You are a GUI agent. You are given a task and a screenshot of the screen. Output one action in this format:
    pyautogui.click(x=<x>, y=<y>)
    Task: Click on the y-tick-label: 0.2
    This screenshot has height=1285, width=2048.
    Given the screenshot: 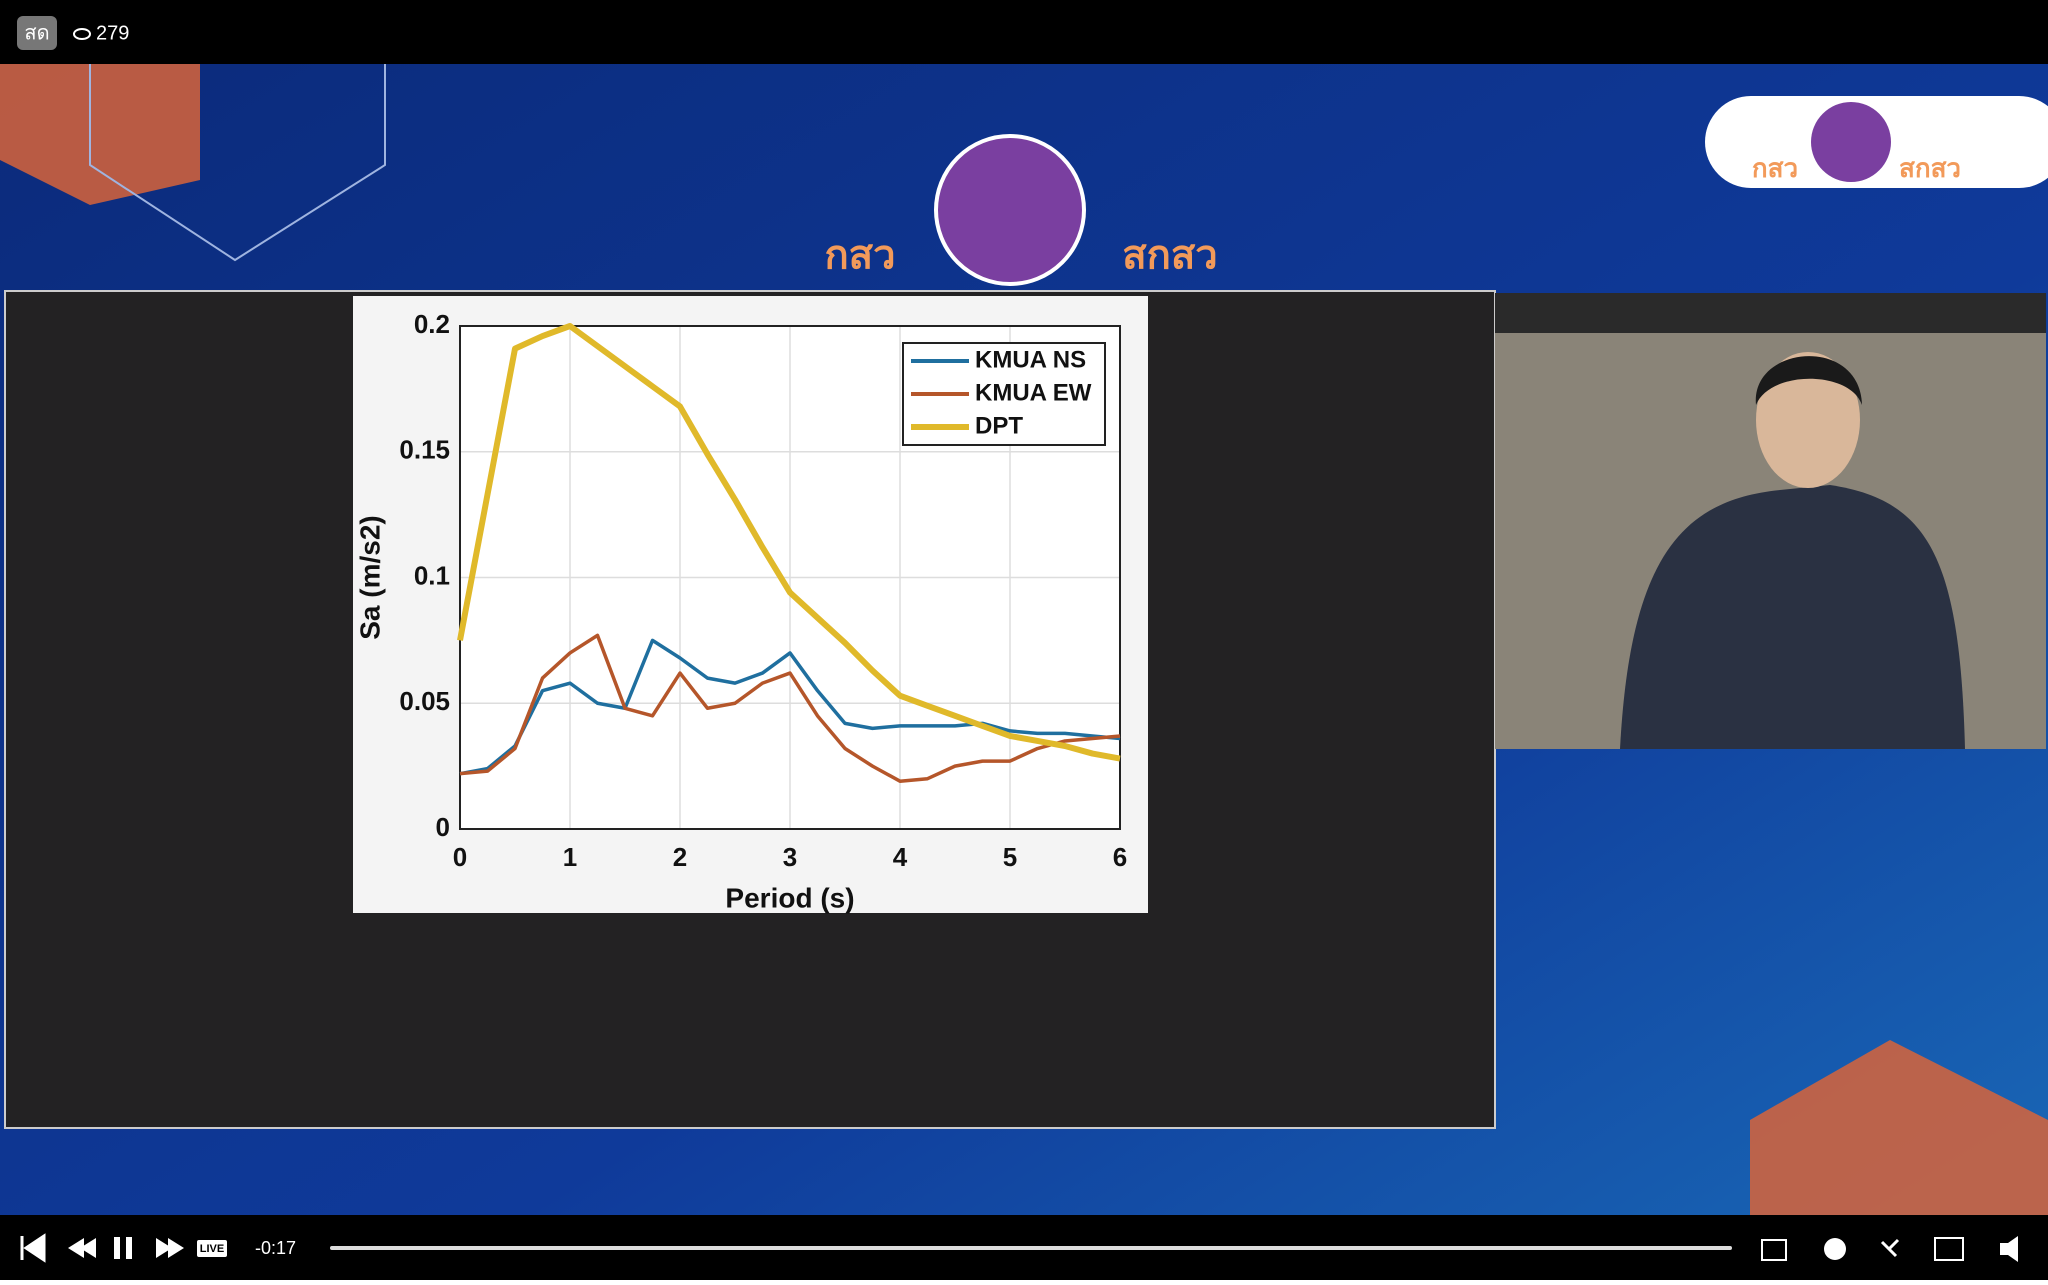 What is the action you would take?
    pyautogui.click(x=432, y=324)
    